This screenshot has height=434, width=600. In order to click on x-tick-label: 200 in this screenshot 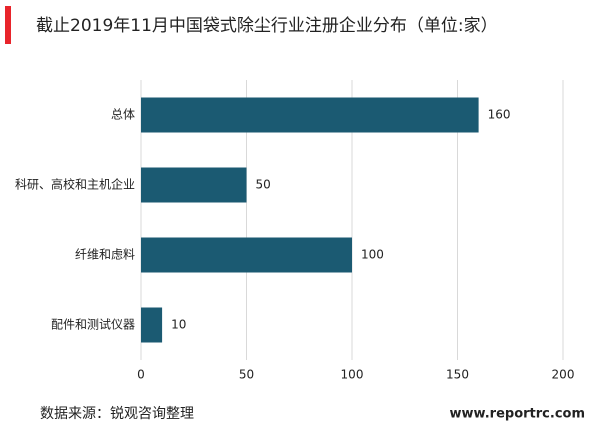, I will do `click(563, 375)`.